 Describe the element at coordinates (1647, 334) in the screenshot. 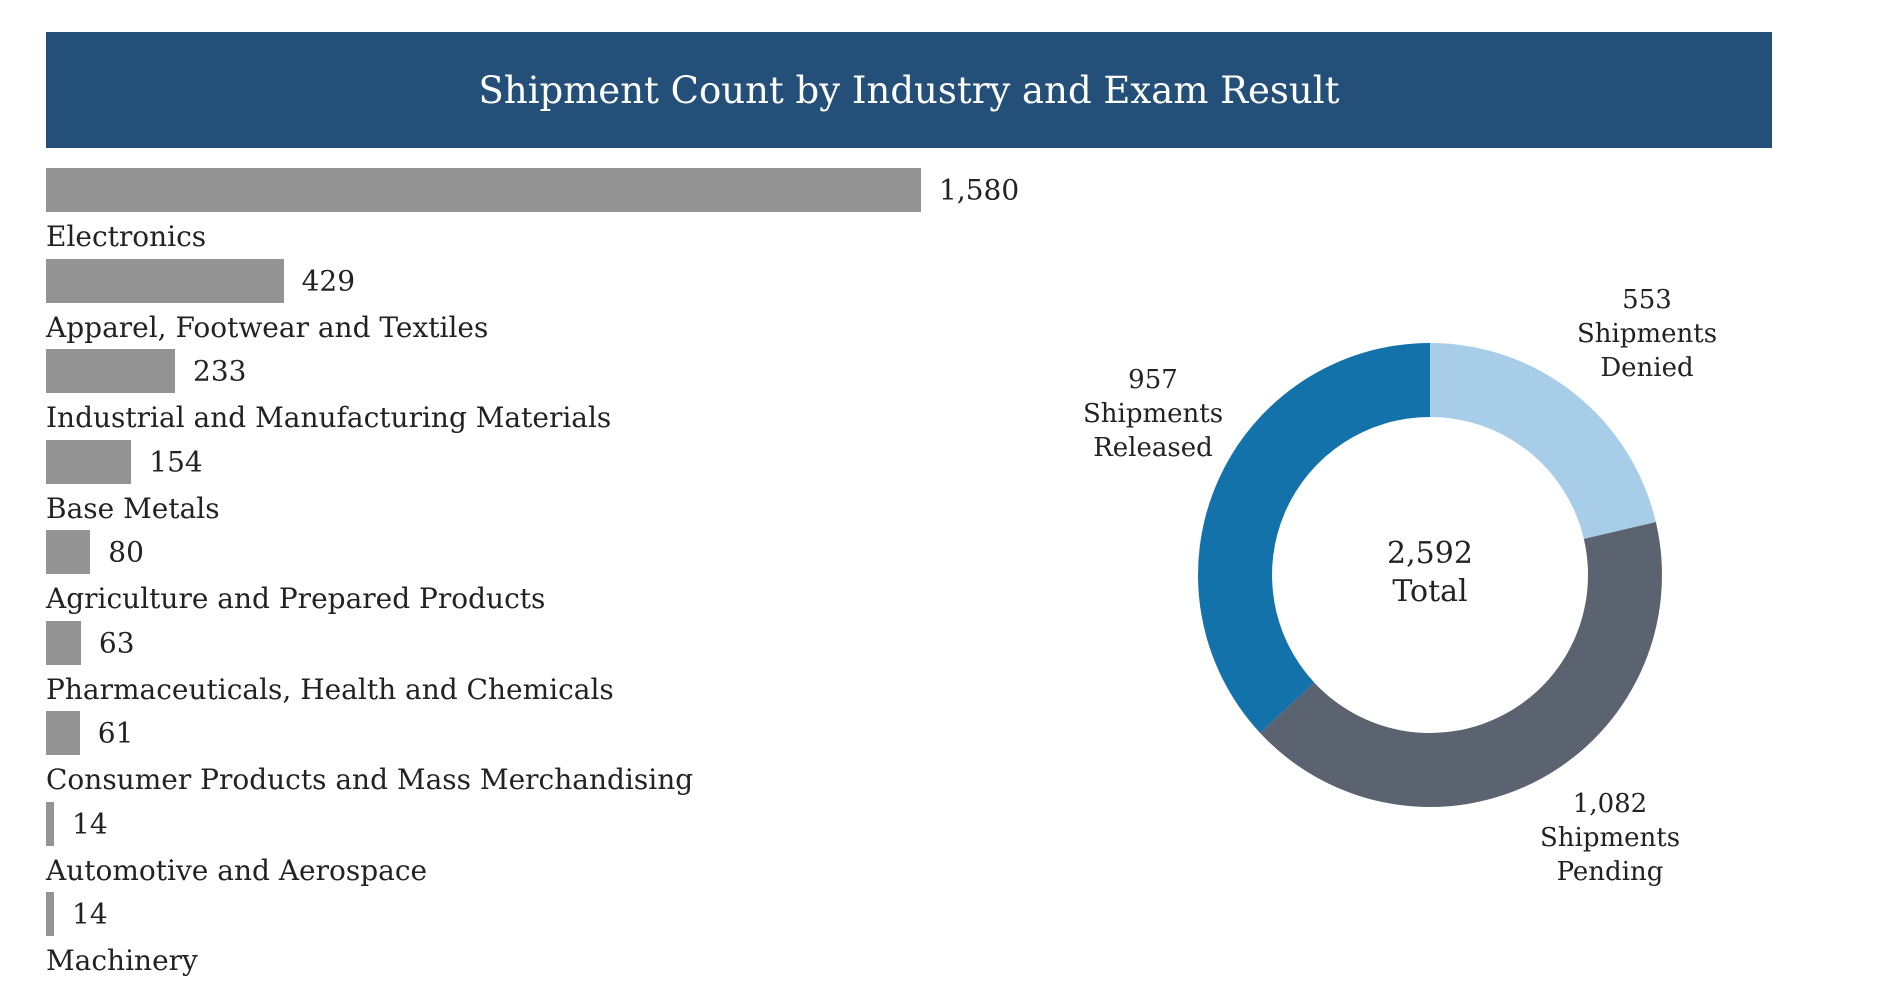

I see `donut-slice-label: 553 Shipments Denied` at that location.